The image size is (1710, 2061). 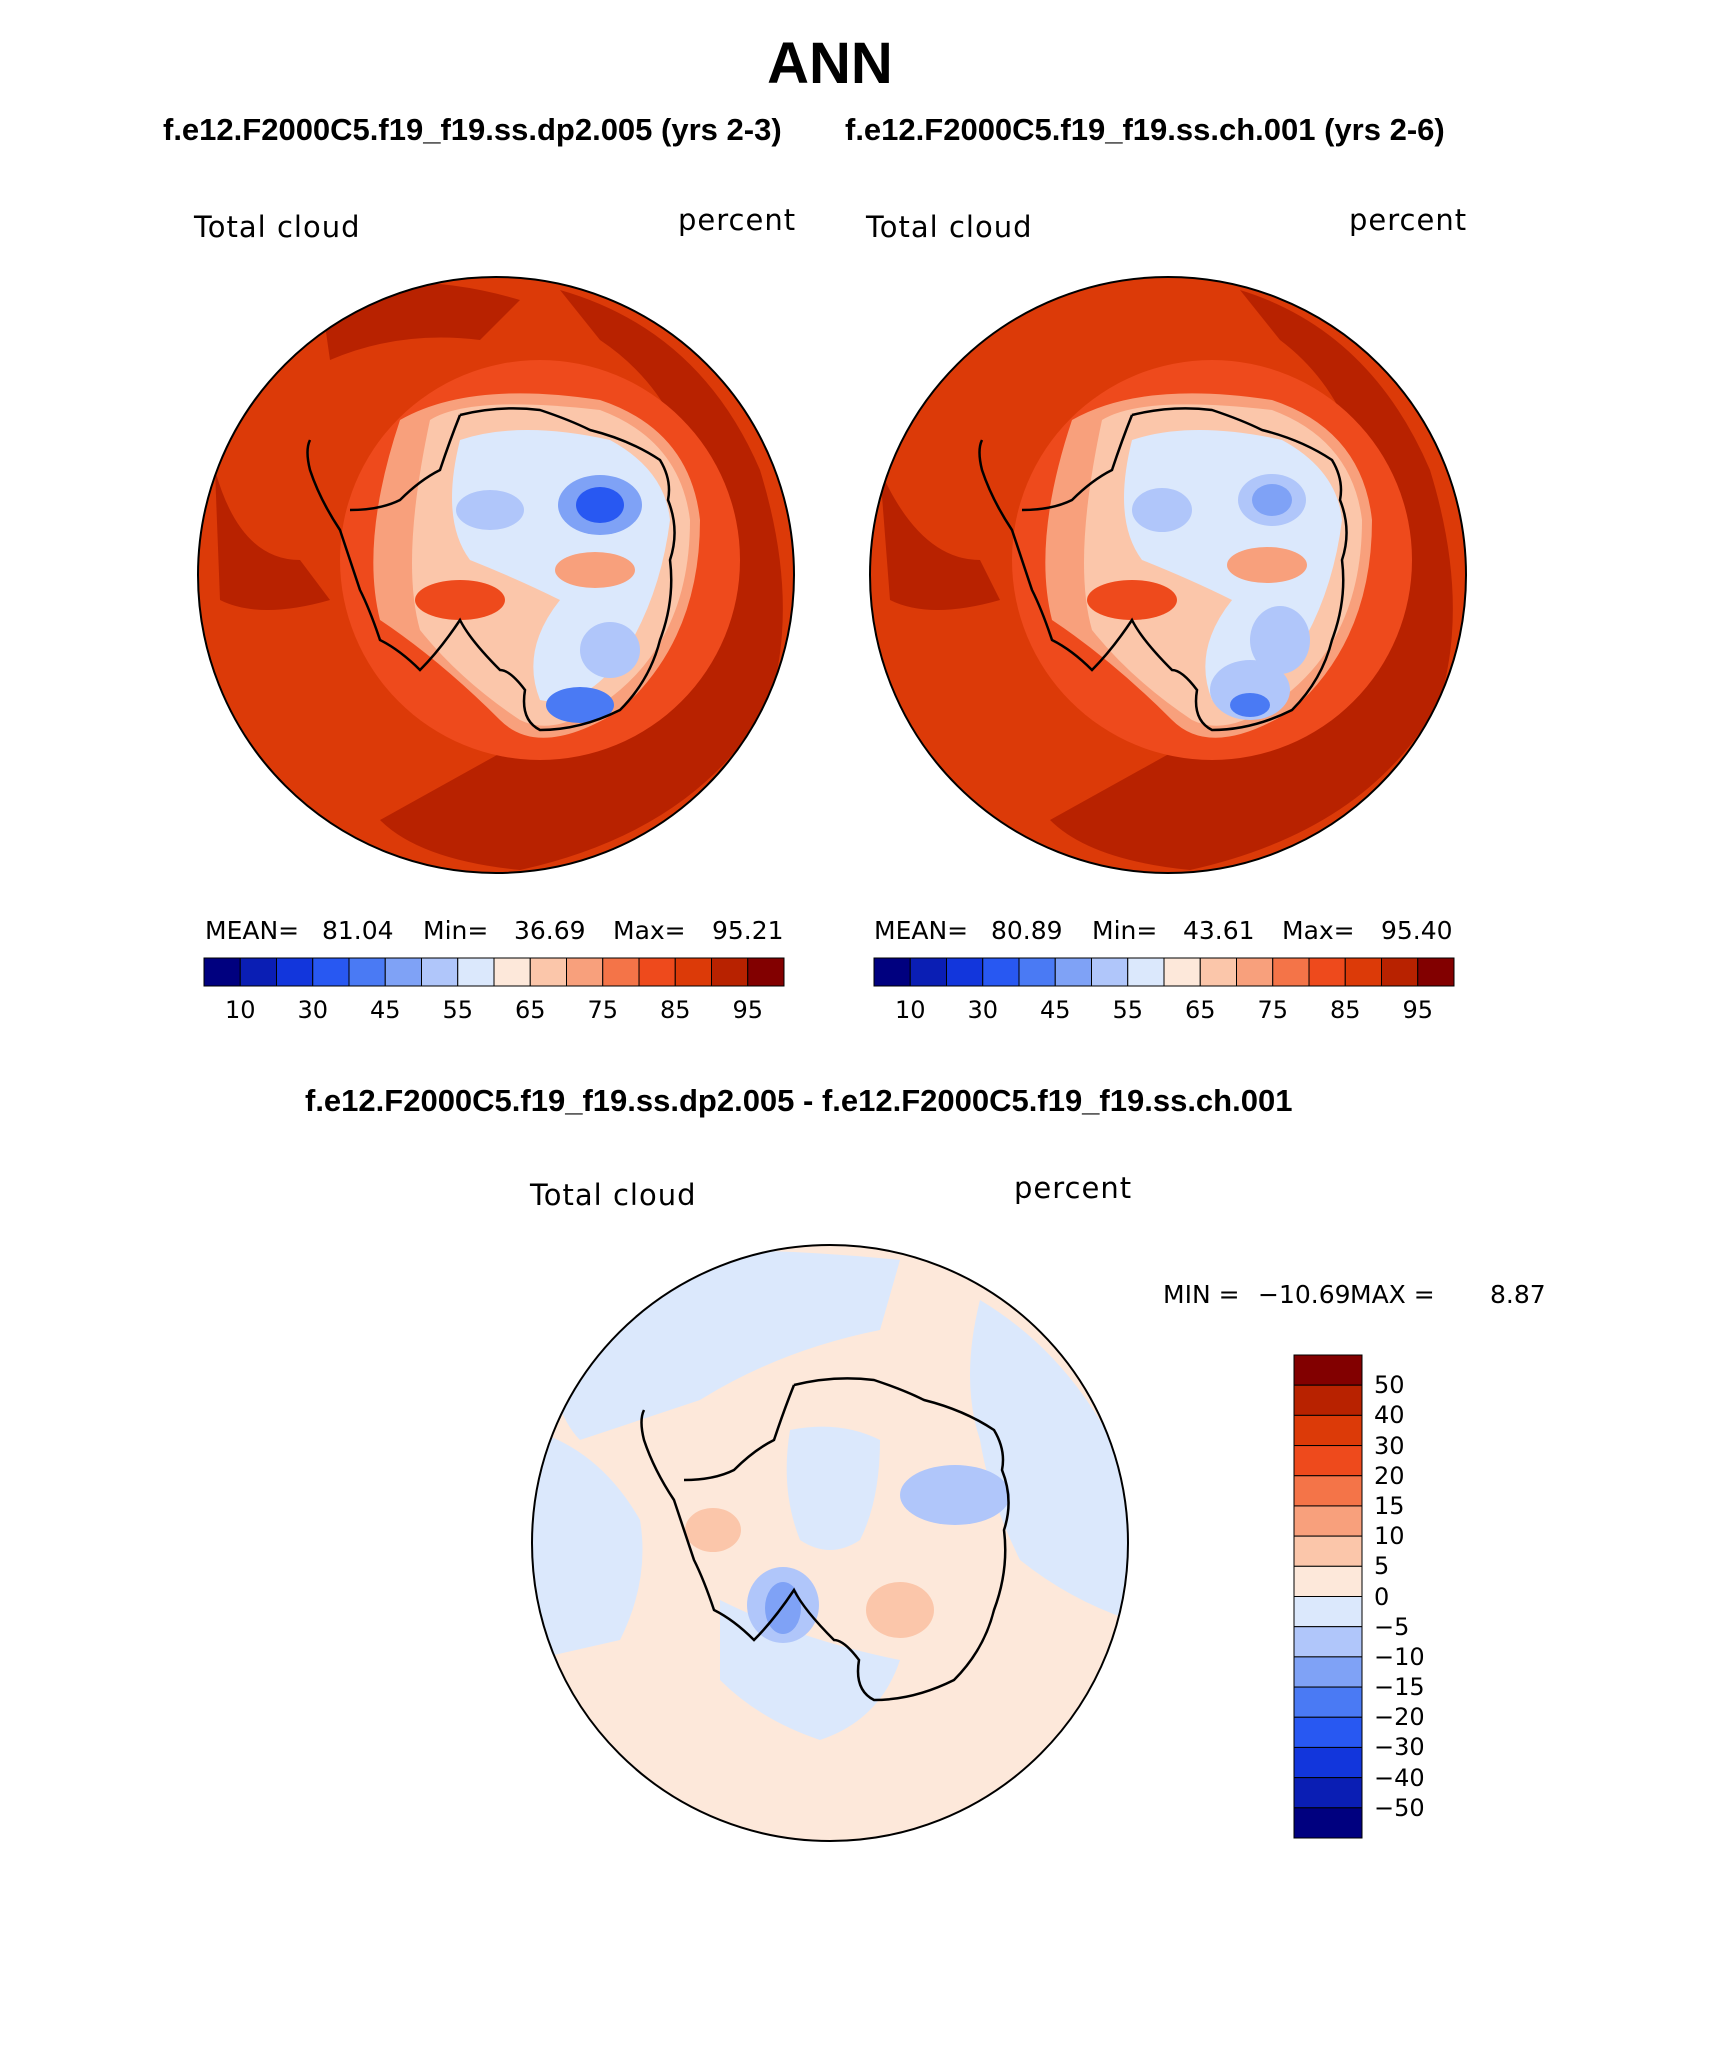 What do you see at coordinates (1389, 1385) in the screenshot?
I see `diff-colorbar-tick-label: 50` at bounding box center [1389, 1385].